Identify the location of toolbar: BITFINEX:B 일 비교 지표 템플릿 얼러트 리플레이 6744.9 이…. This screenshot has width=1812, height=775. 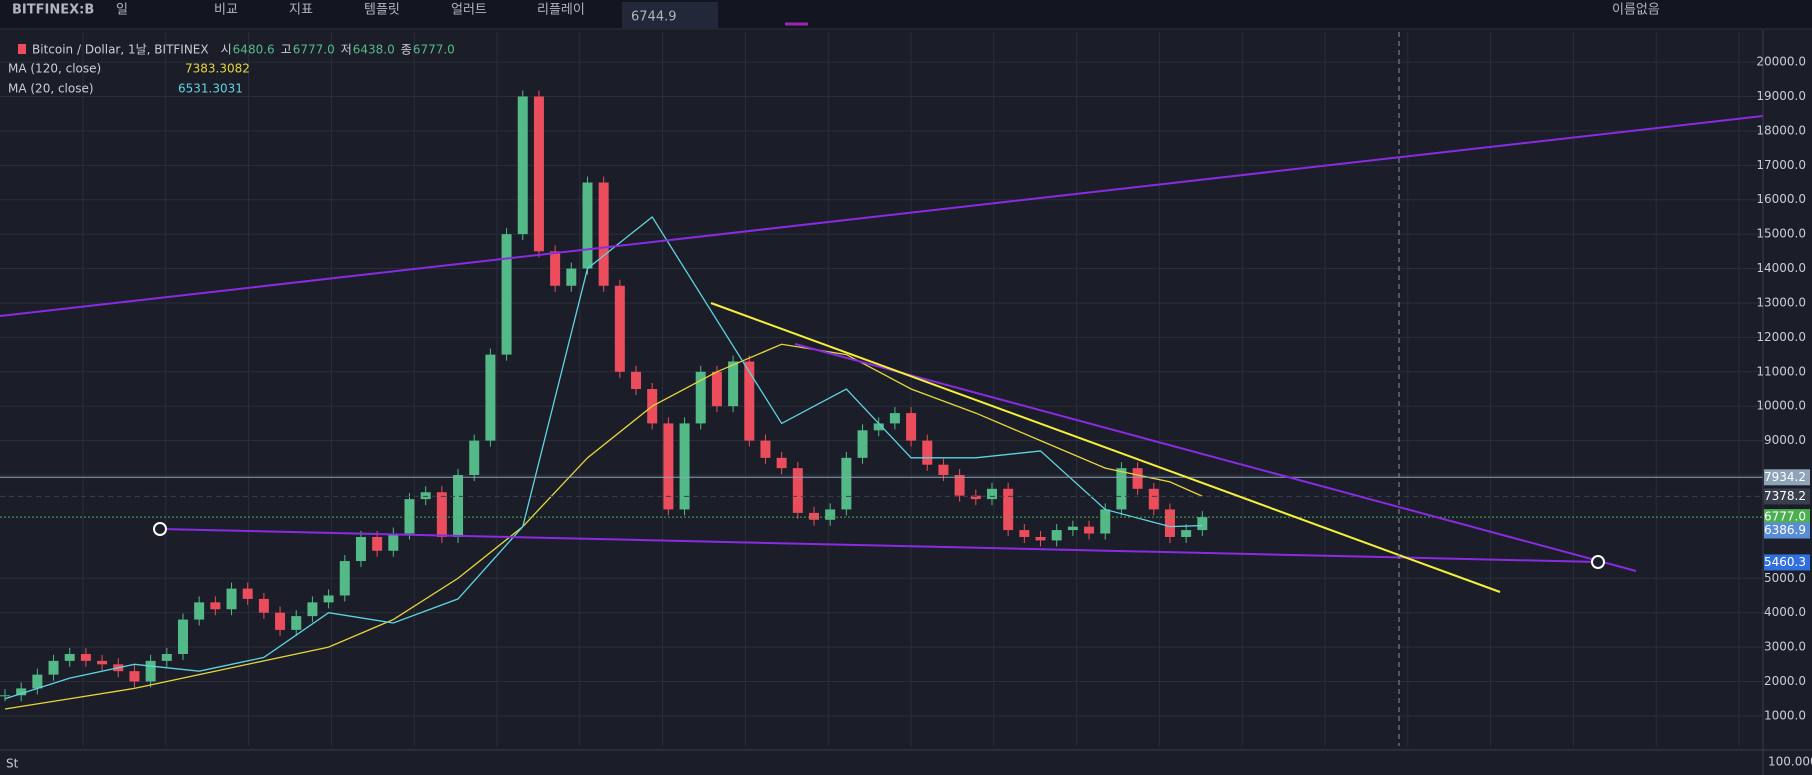
(906, 15).